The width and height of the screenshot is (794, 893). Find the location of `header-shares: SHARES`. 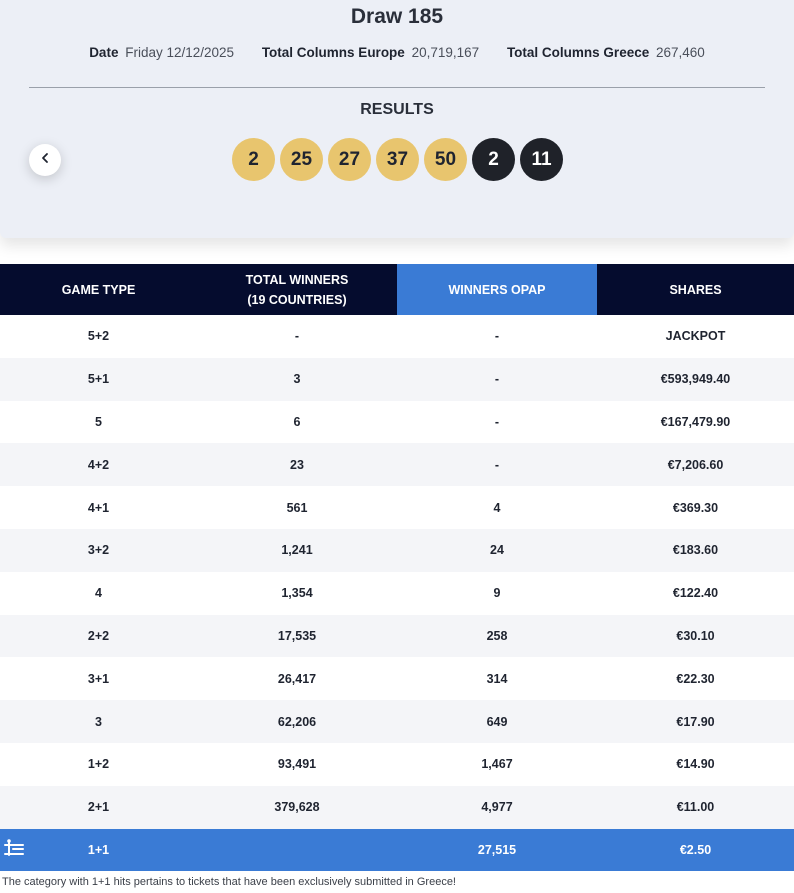

header-shares: SHARES is located at coordinates (695, 289).